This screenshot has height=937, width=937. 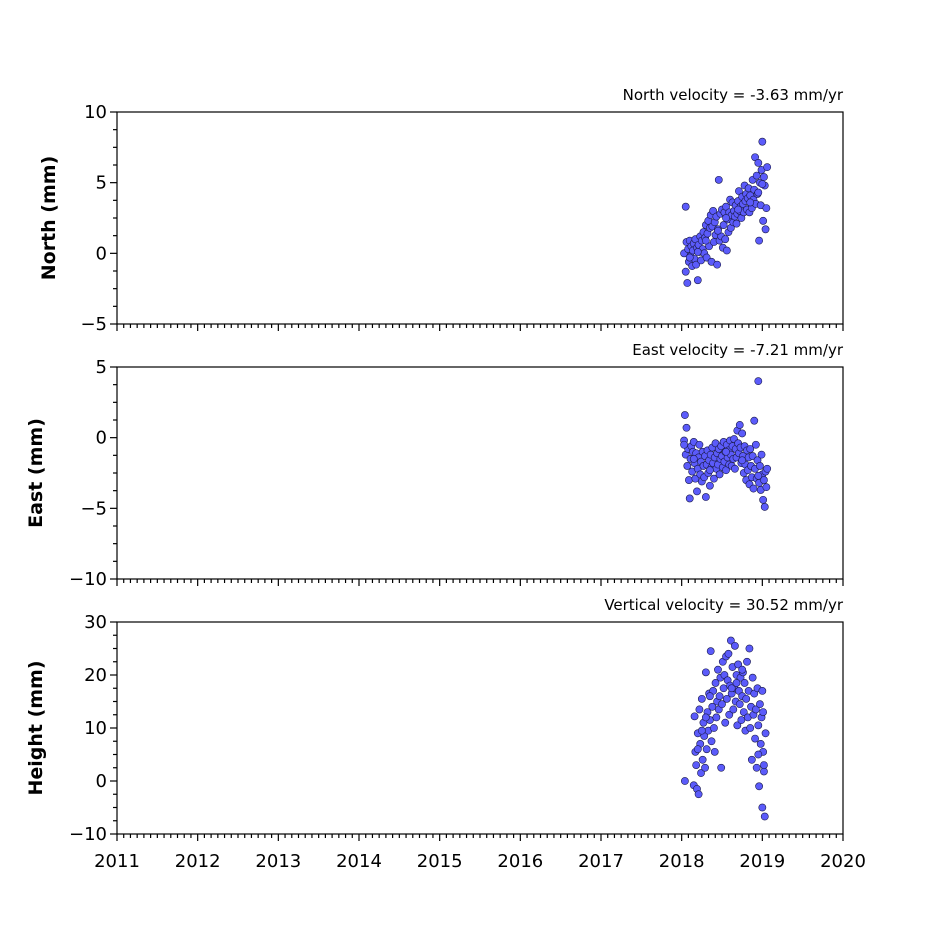 I want to click on y-tick-label: −10, so click(x=88, y=834).